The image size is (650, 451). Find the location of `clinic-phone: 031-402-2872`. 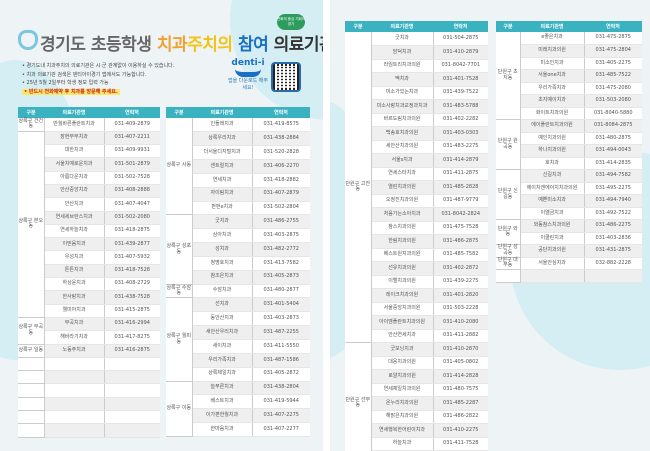

clinic-phone: 031-402-2872 is located at coordinates (460, 268).